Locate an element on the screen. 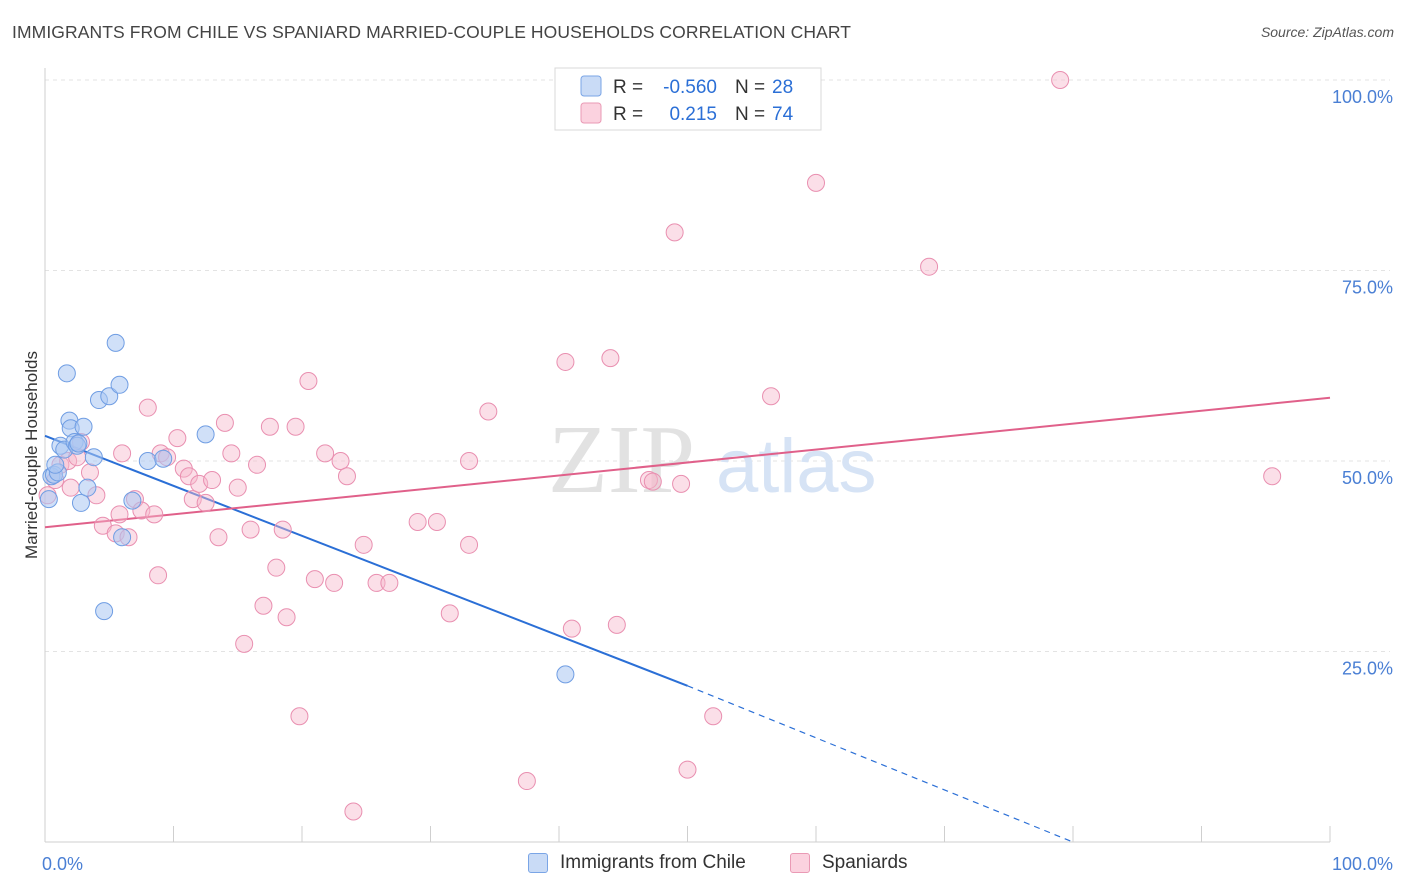 The height and width of the screenshot is (892, 1406). legend-r-value-chile: -0.560 is located at coordinates (690, 87).